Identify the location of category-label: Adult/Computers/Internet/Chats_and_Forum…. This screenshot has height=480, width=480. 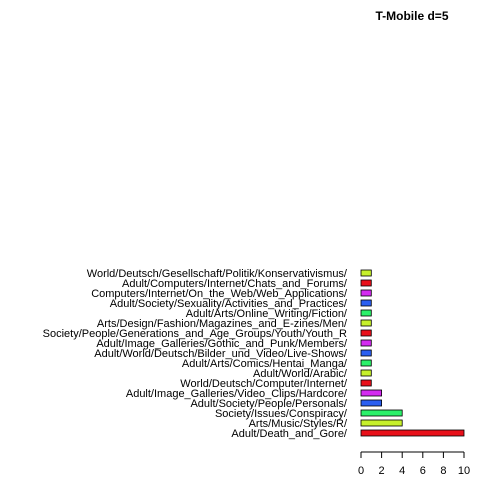
(235, 284).